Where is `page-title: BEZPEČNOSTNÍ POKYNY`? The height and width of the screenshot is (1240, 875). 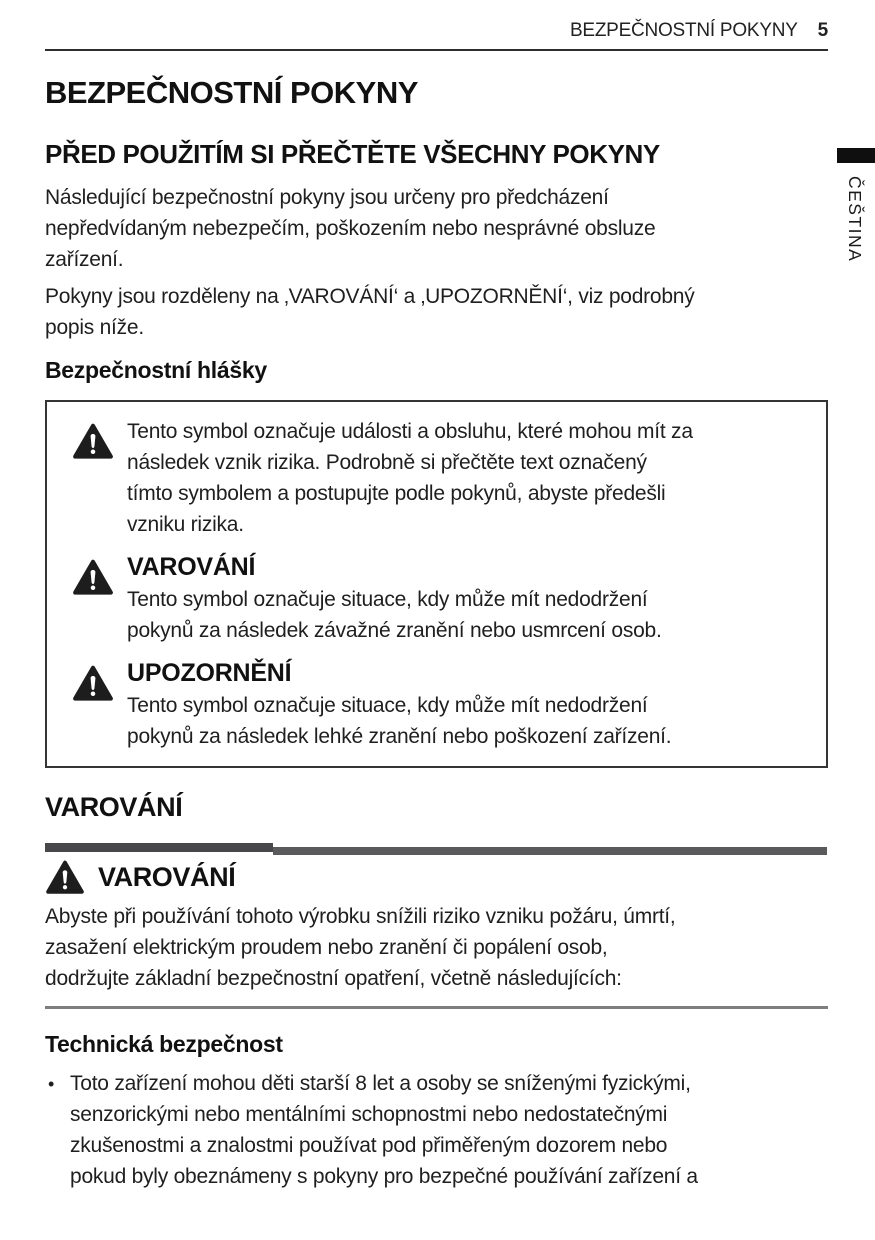 page-title: BEZPEČNOSTNÍ POKYNY is located at coordinates (231, 92).